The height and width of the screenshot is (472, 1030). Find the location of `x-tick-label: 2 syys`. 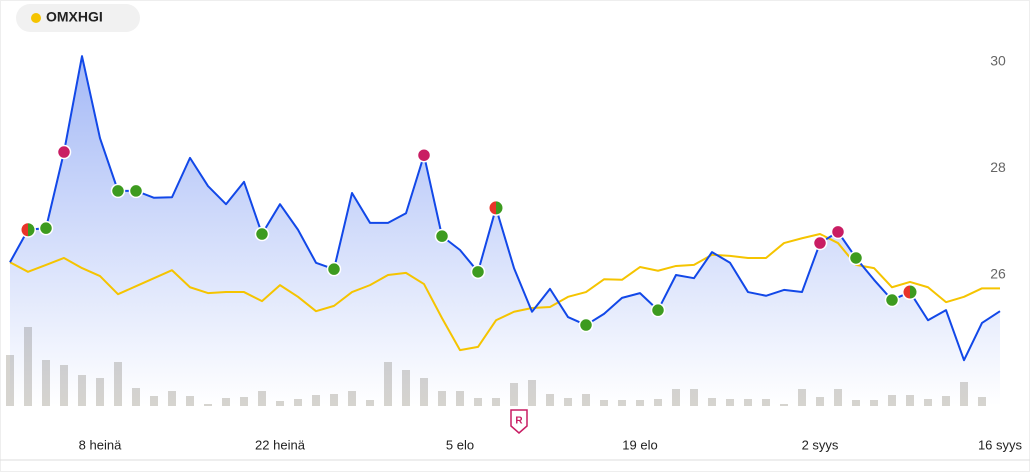

x-tick-label: 2 syys is located at coordinates (820, 444).